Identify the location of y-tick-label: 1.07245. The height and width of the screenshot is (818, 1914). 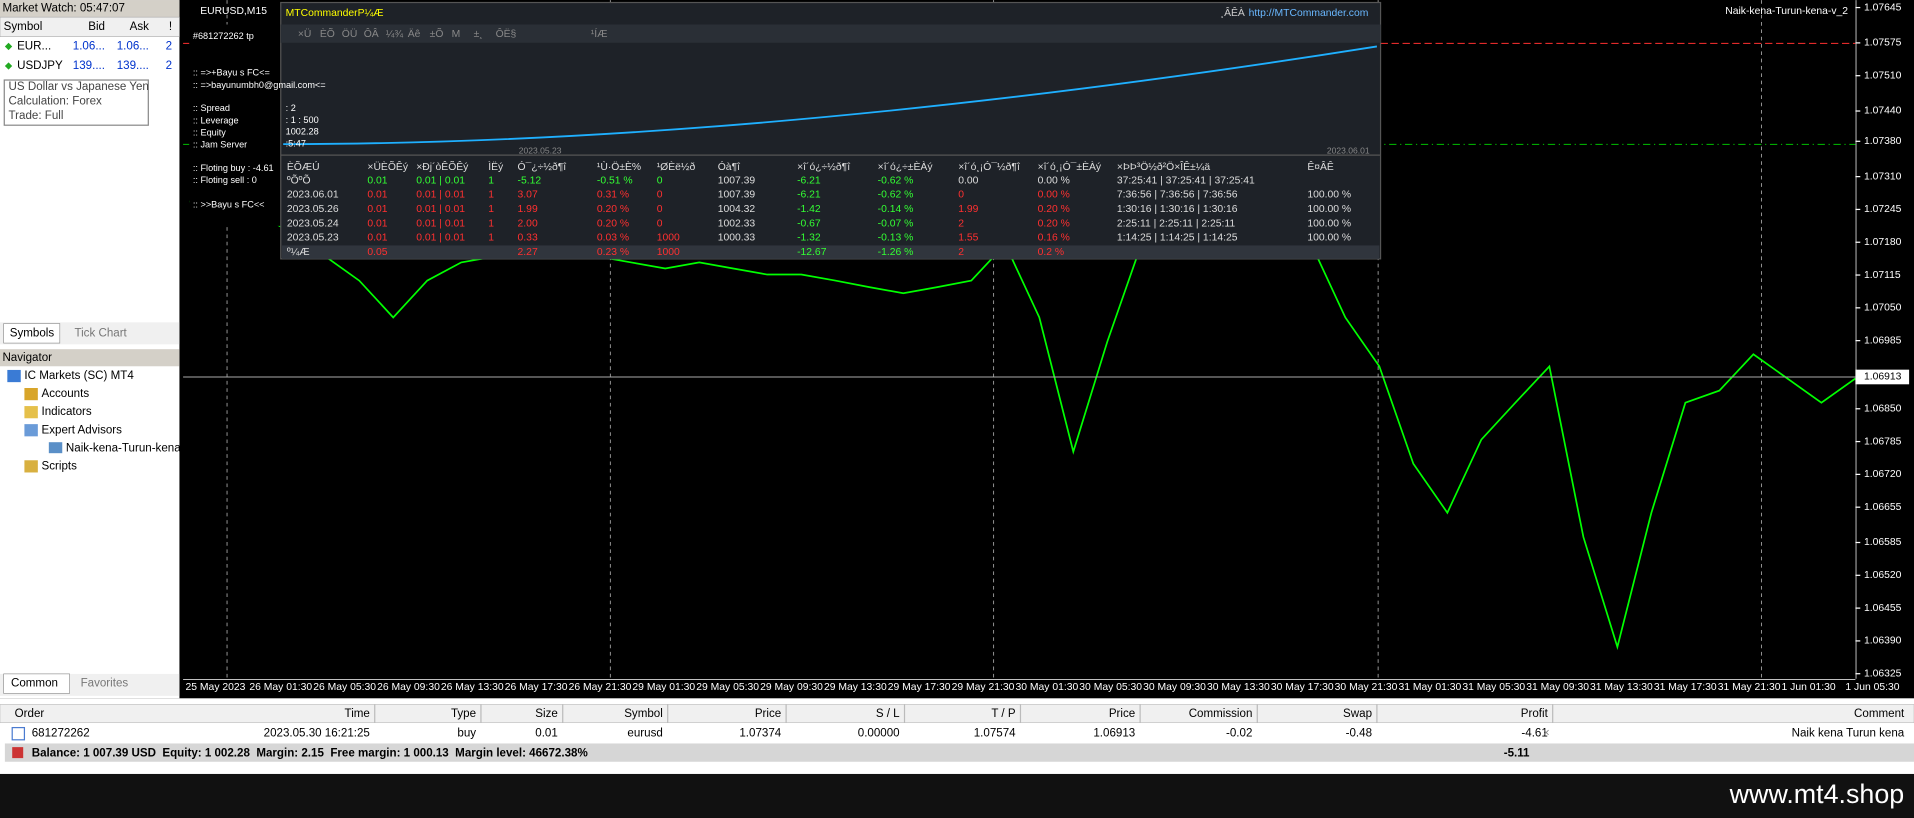
(1883, 209).